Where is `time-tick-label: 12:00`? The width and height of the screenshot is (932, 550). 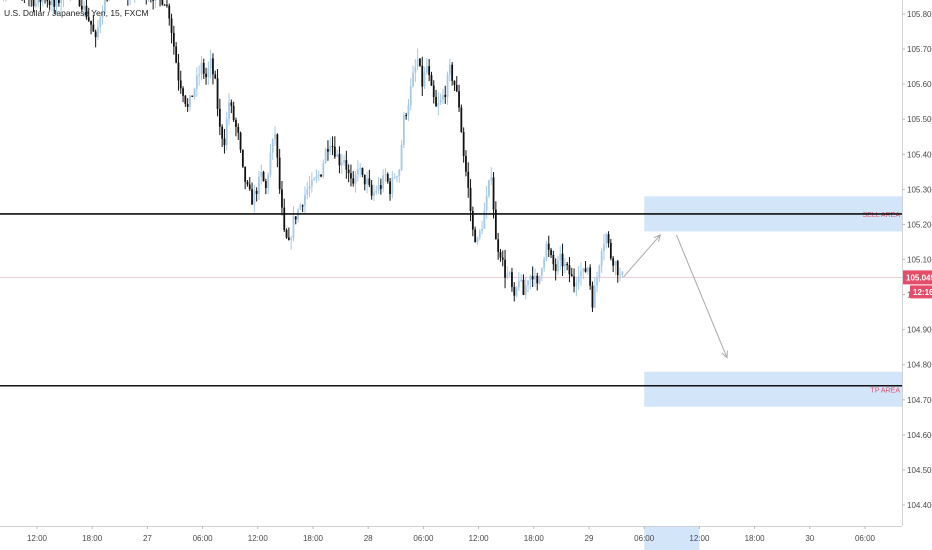
time-tick-label: 12:00 is located at coordinates (479, 538).